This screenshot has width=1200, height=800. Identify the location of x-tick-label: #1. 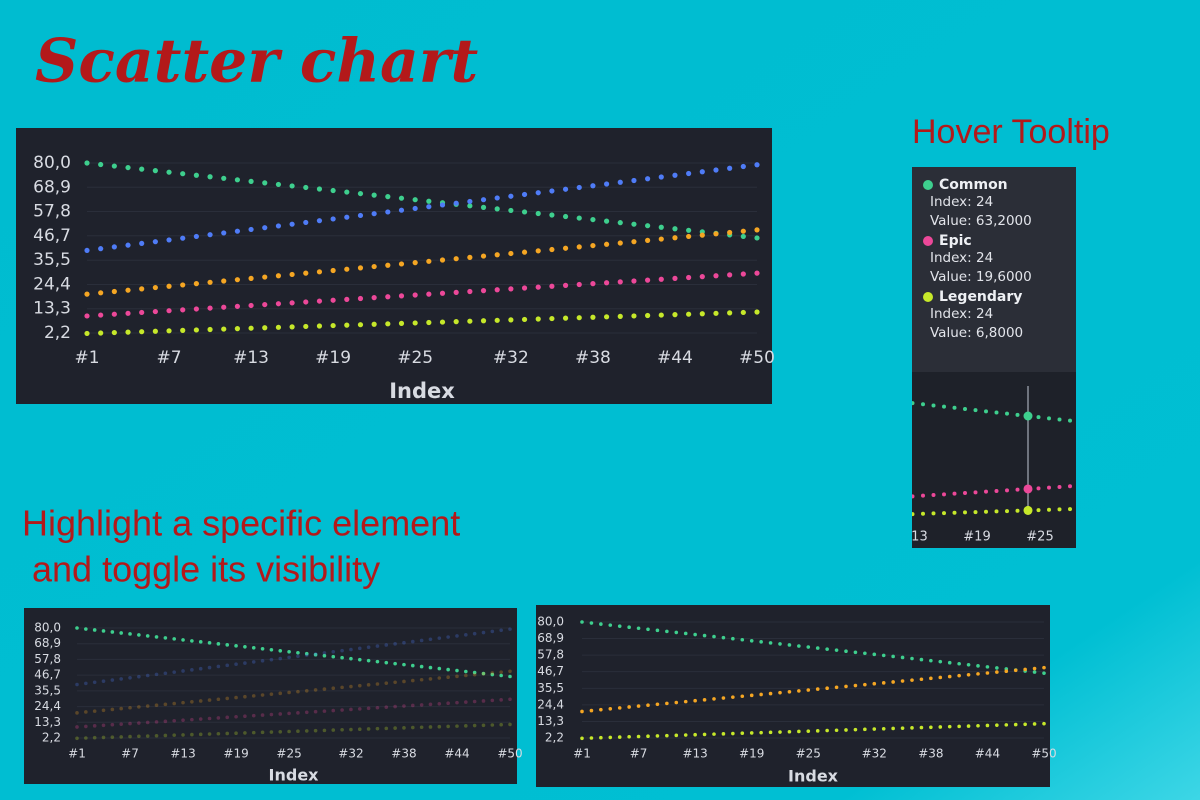
(77, 754).